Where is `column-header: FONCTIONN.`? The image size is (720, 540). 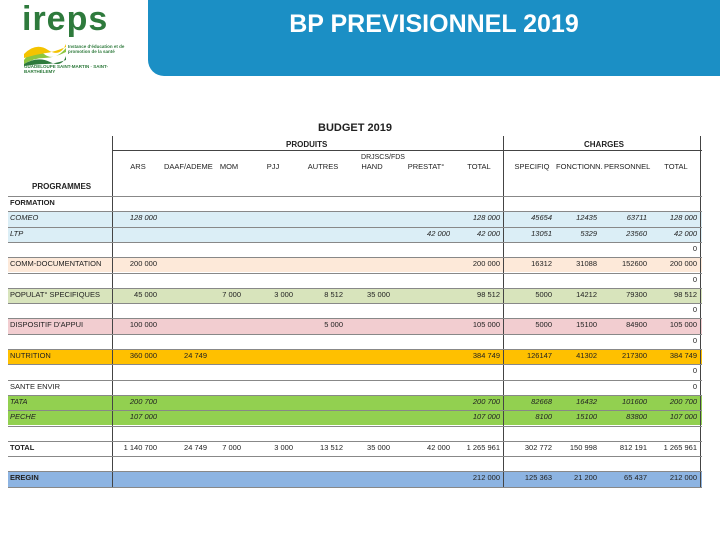
column-header: FONCTIONN. is located at coordinates (579, 166).